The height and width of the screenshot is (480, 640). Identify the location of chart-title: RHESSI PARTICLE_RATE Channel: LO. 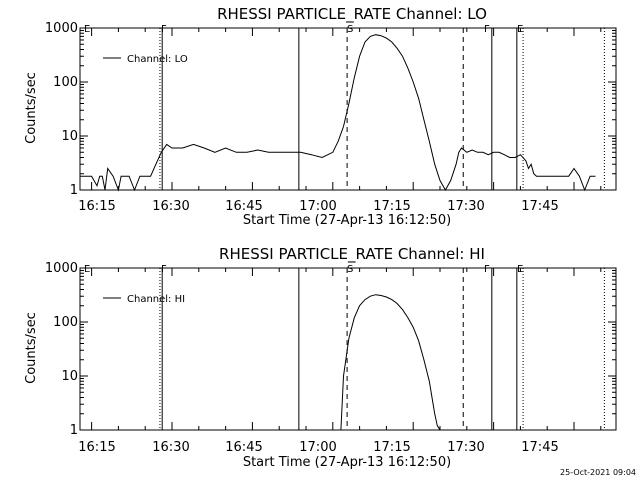
(352, 14).